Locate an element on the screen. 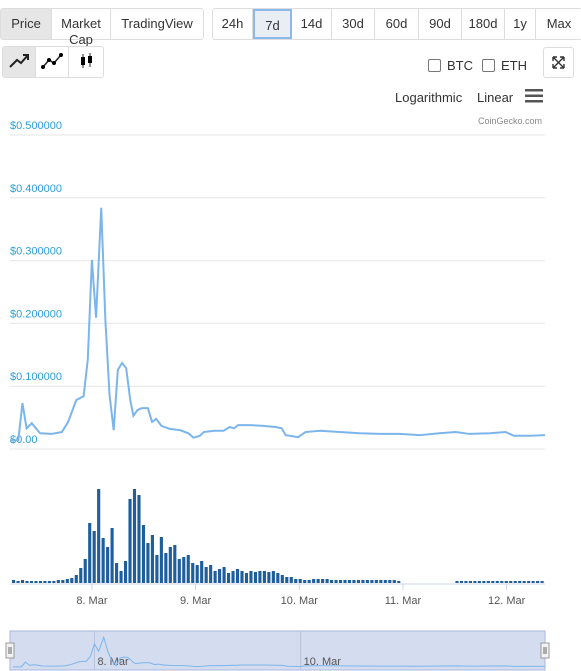 Image resolution: width=581 pixels, height=671 pixels. range-button: 24h is located at coordinates (233, 24).